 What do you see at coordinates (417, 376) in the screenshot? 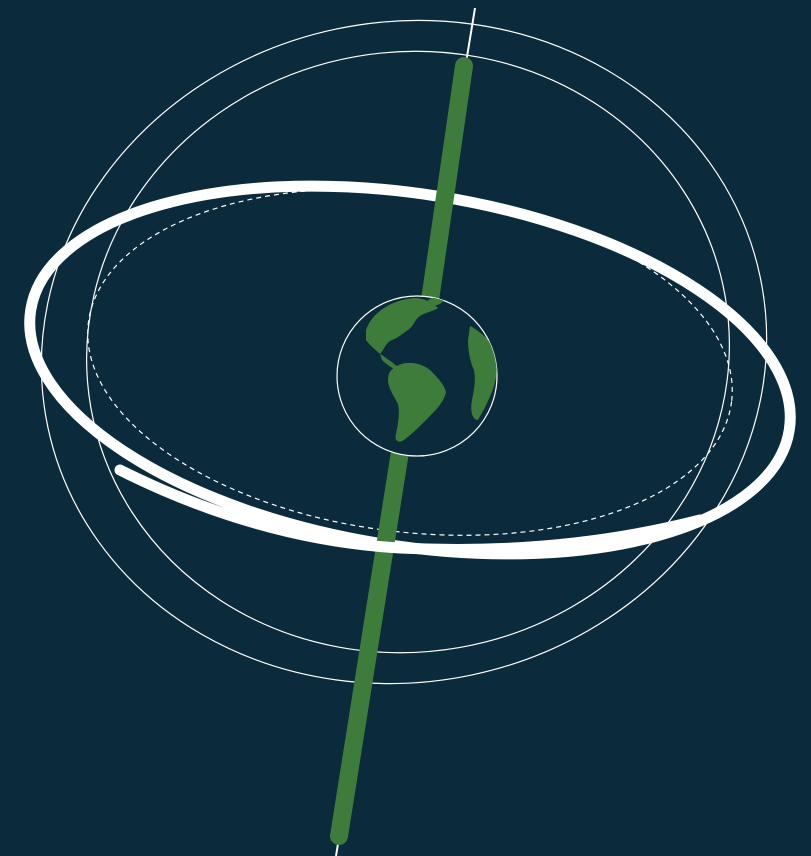
I see `earth-globe-icon` at bounding box center [417, 376].